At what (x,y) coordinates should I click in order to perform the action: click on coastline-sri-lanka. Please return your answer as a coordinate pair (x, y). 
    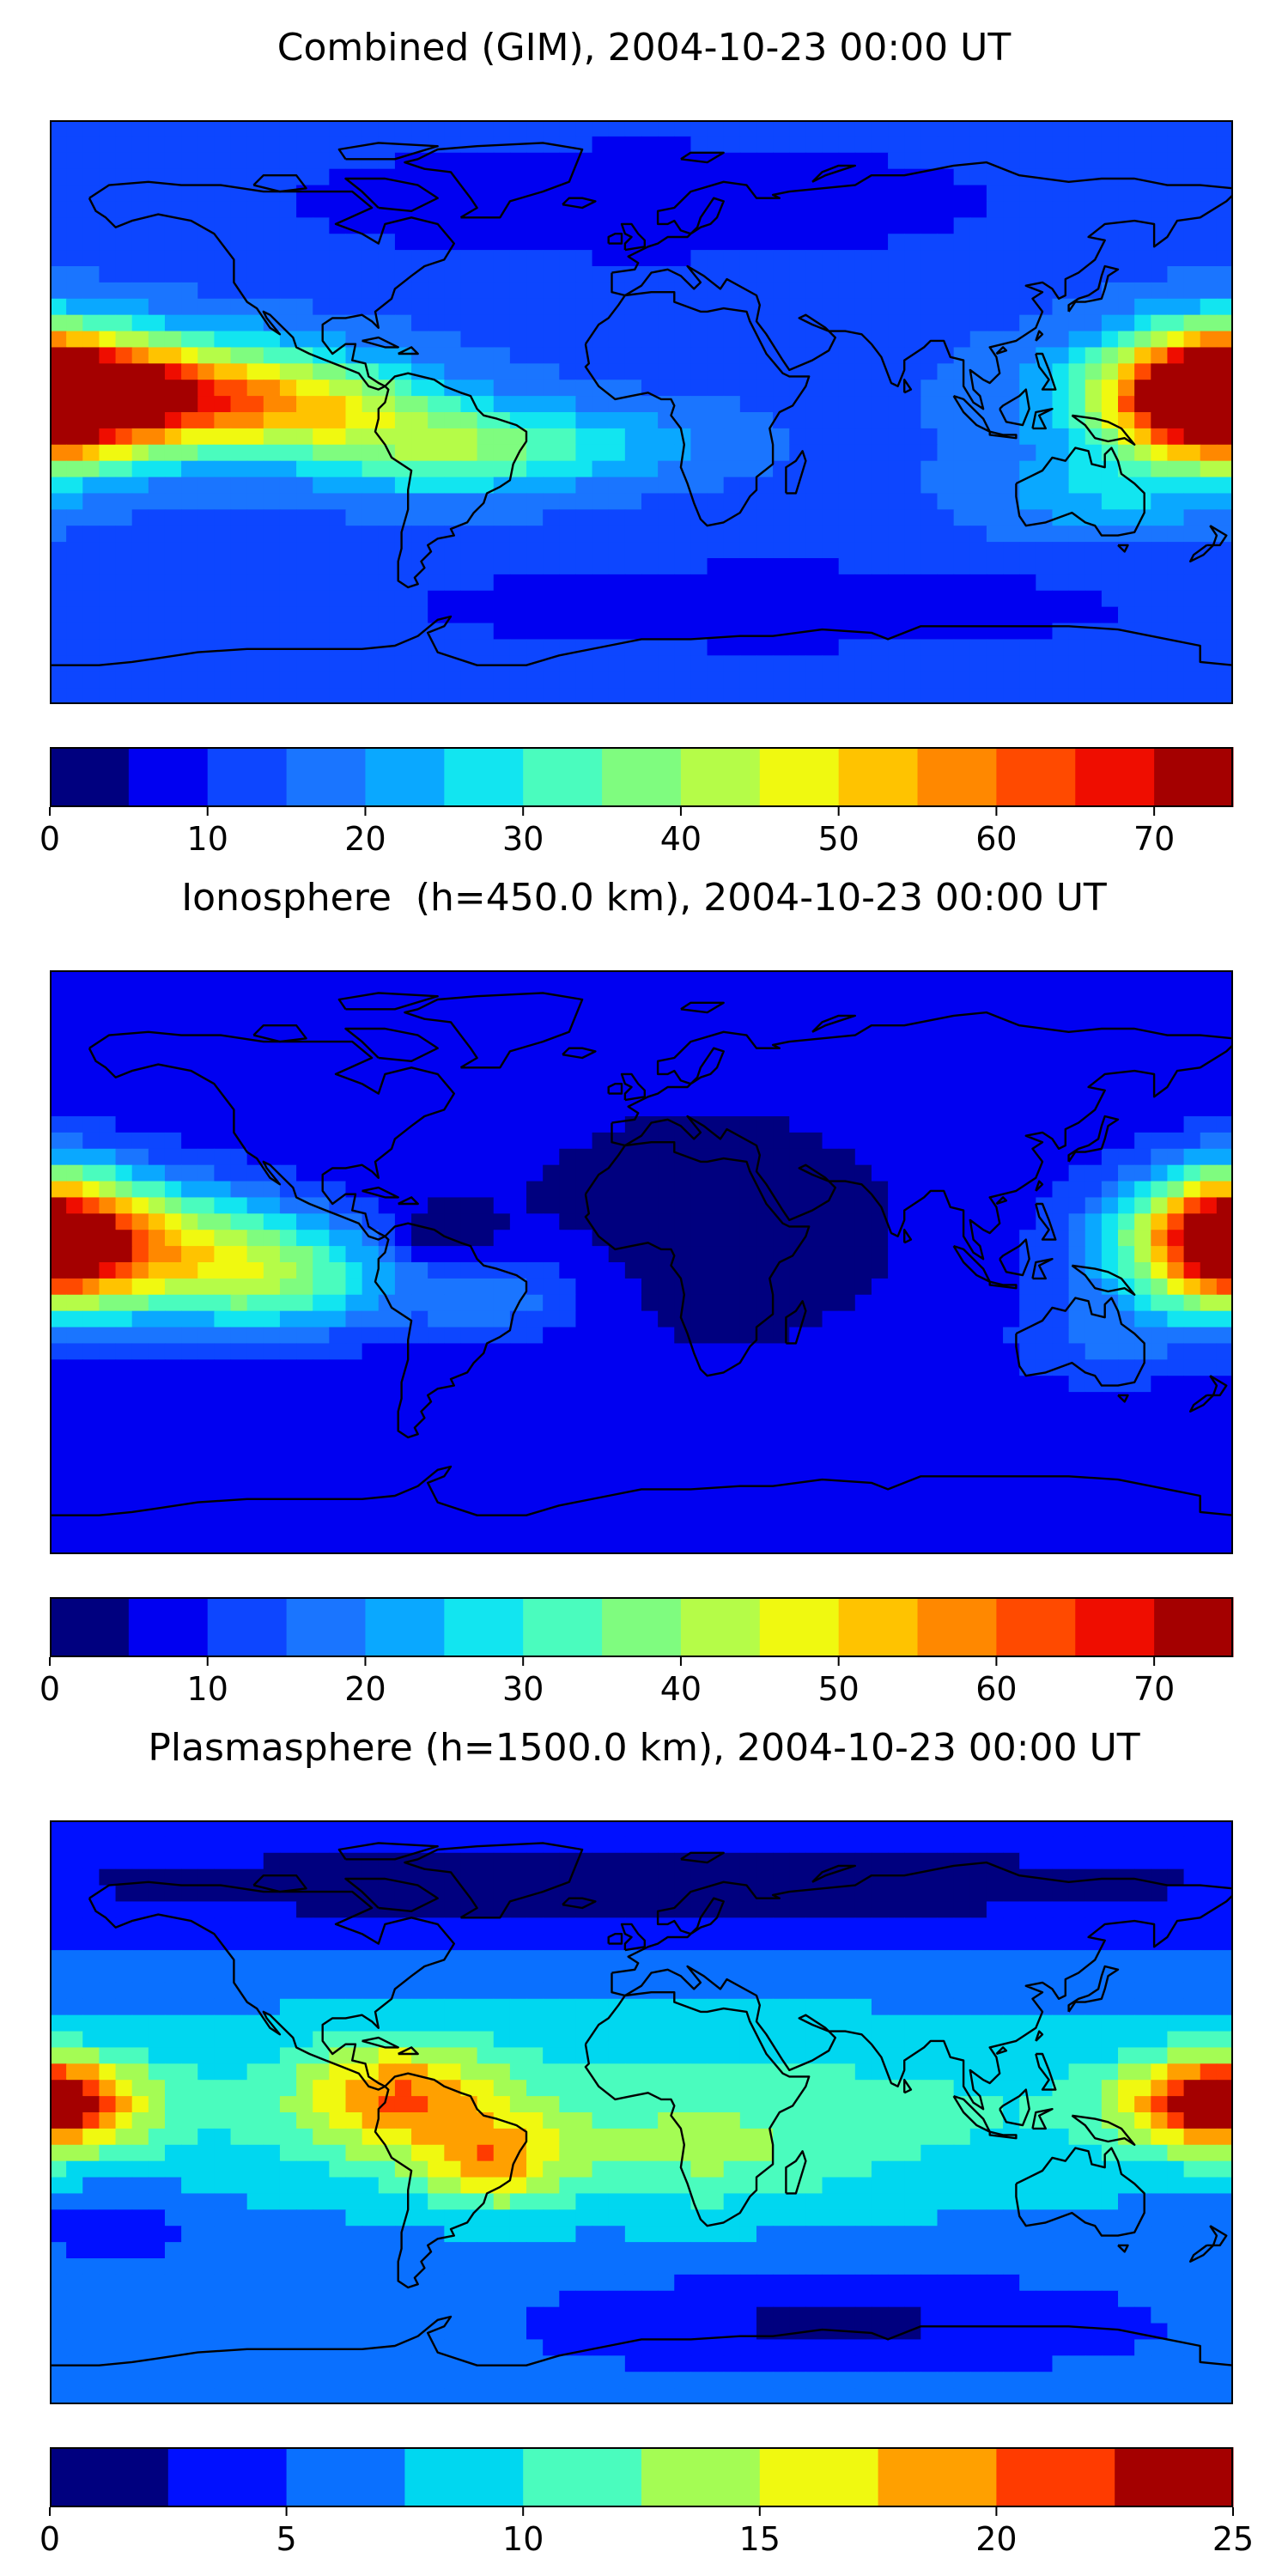
    Looking at the image, I should click on (908, 387).